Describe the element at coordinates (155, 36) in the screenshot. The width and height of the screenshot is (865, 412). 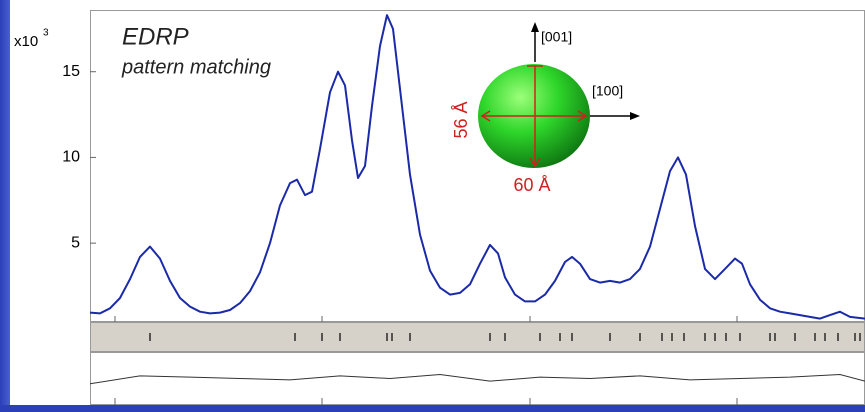
I see `chart-title: EDRP` at that location.